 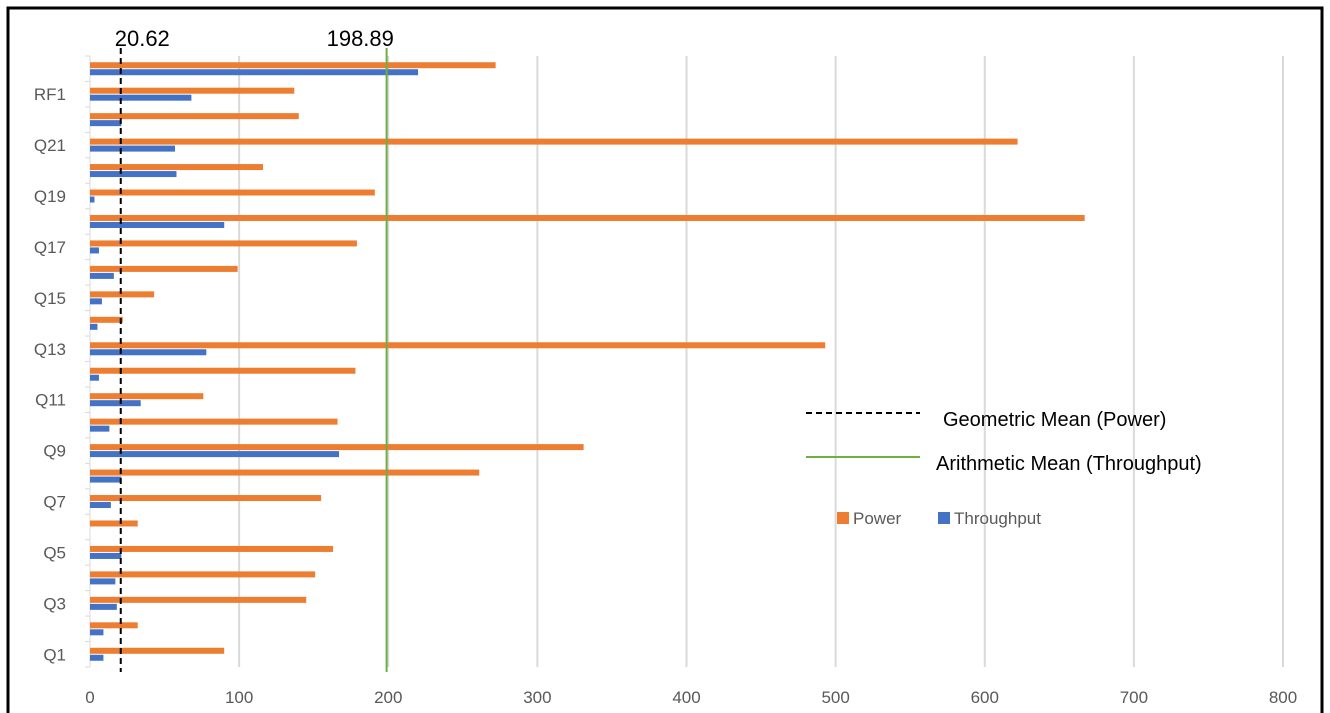 What do you see at coordinates (50, 94) in the screenshot?
I see `y-tick-label: RF1` at bounding box center [50, 94].